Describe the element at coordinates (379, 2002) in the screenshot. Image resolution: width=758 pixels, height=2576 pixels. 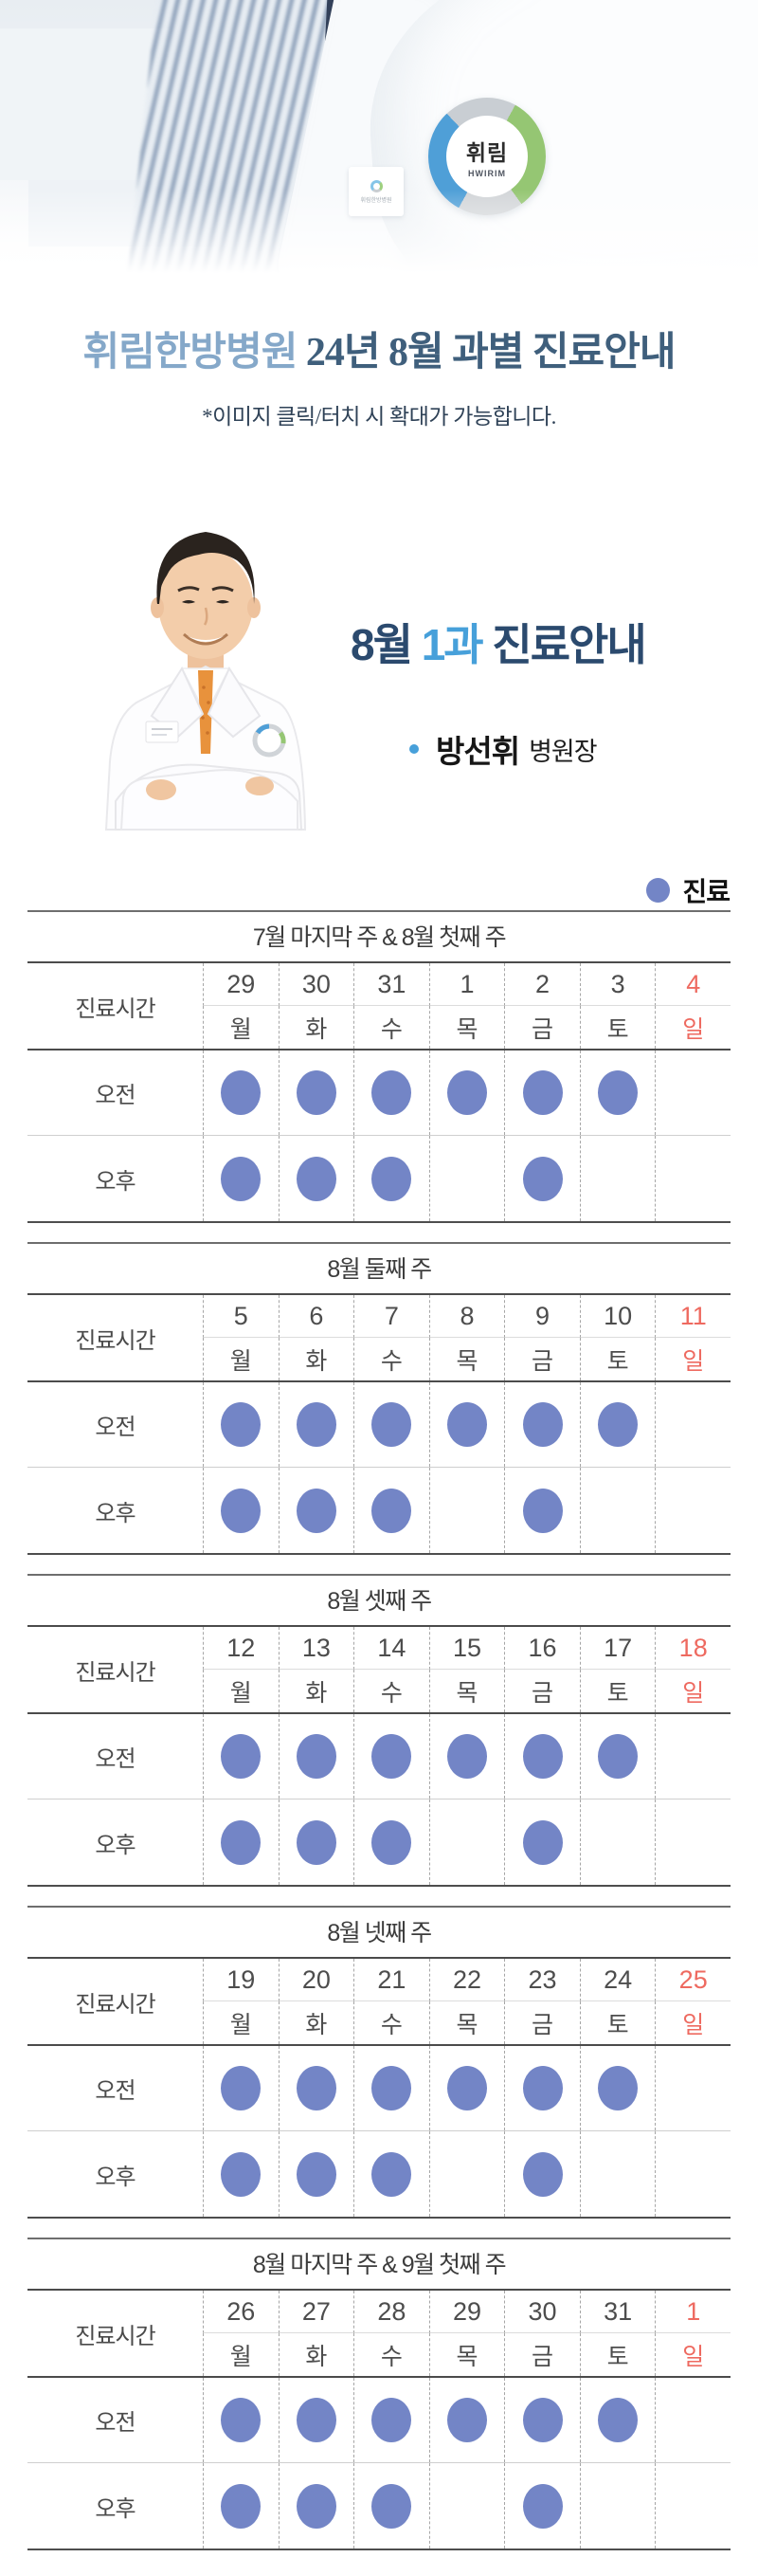
I see `table-header: 진료시간 19 20 21 22 23 24 25 월 화 수 목 금 토 일` at that location.